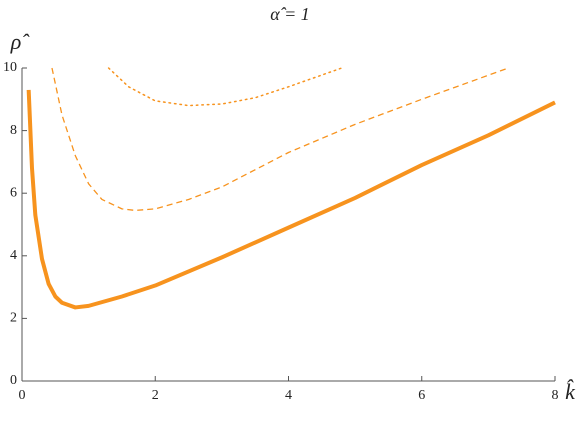 This screenshot has width=581, height=421. What do you see at coordinates (225, 87) in the screenshot?
I see `series-line` at bounding box center [225, 87].